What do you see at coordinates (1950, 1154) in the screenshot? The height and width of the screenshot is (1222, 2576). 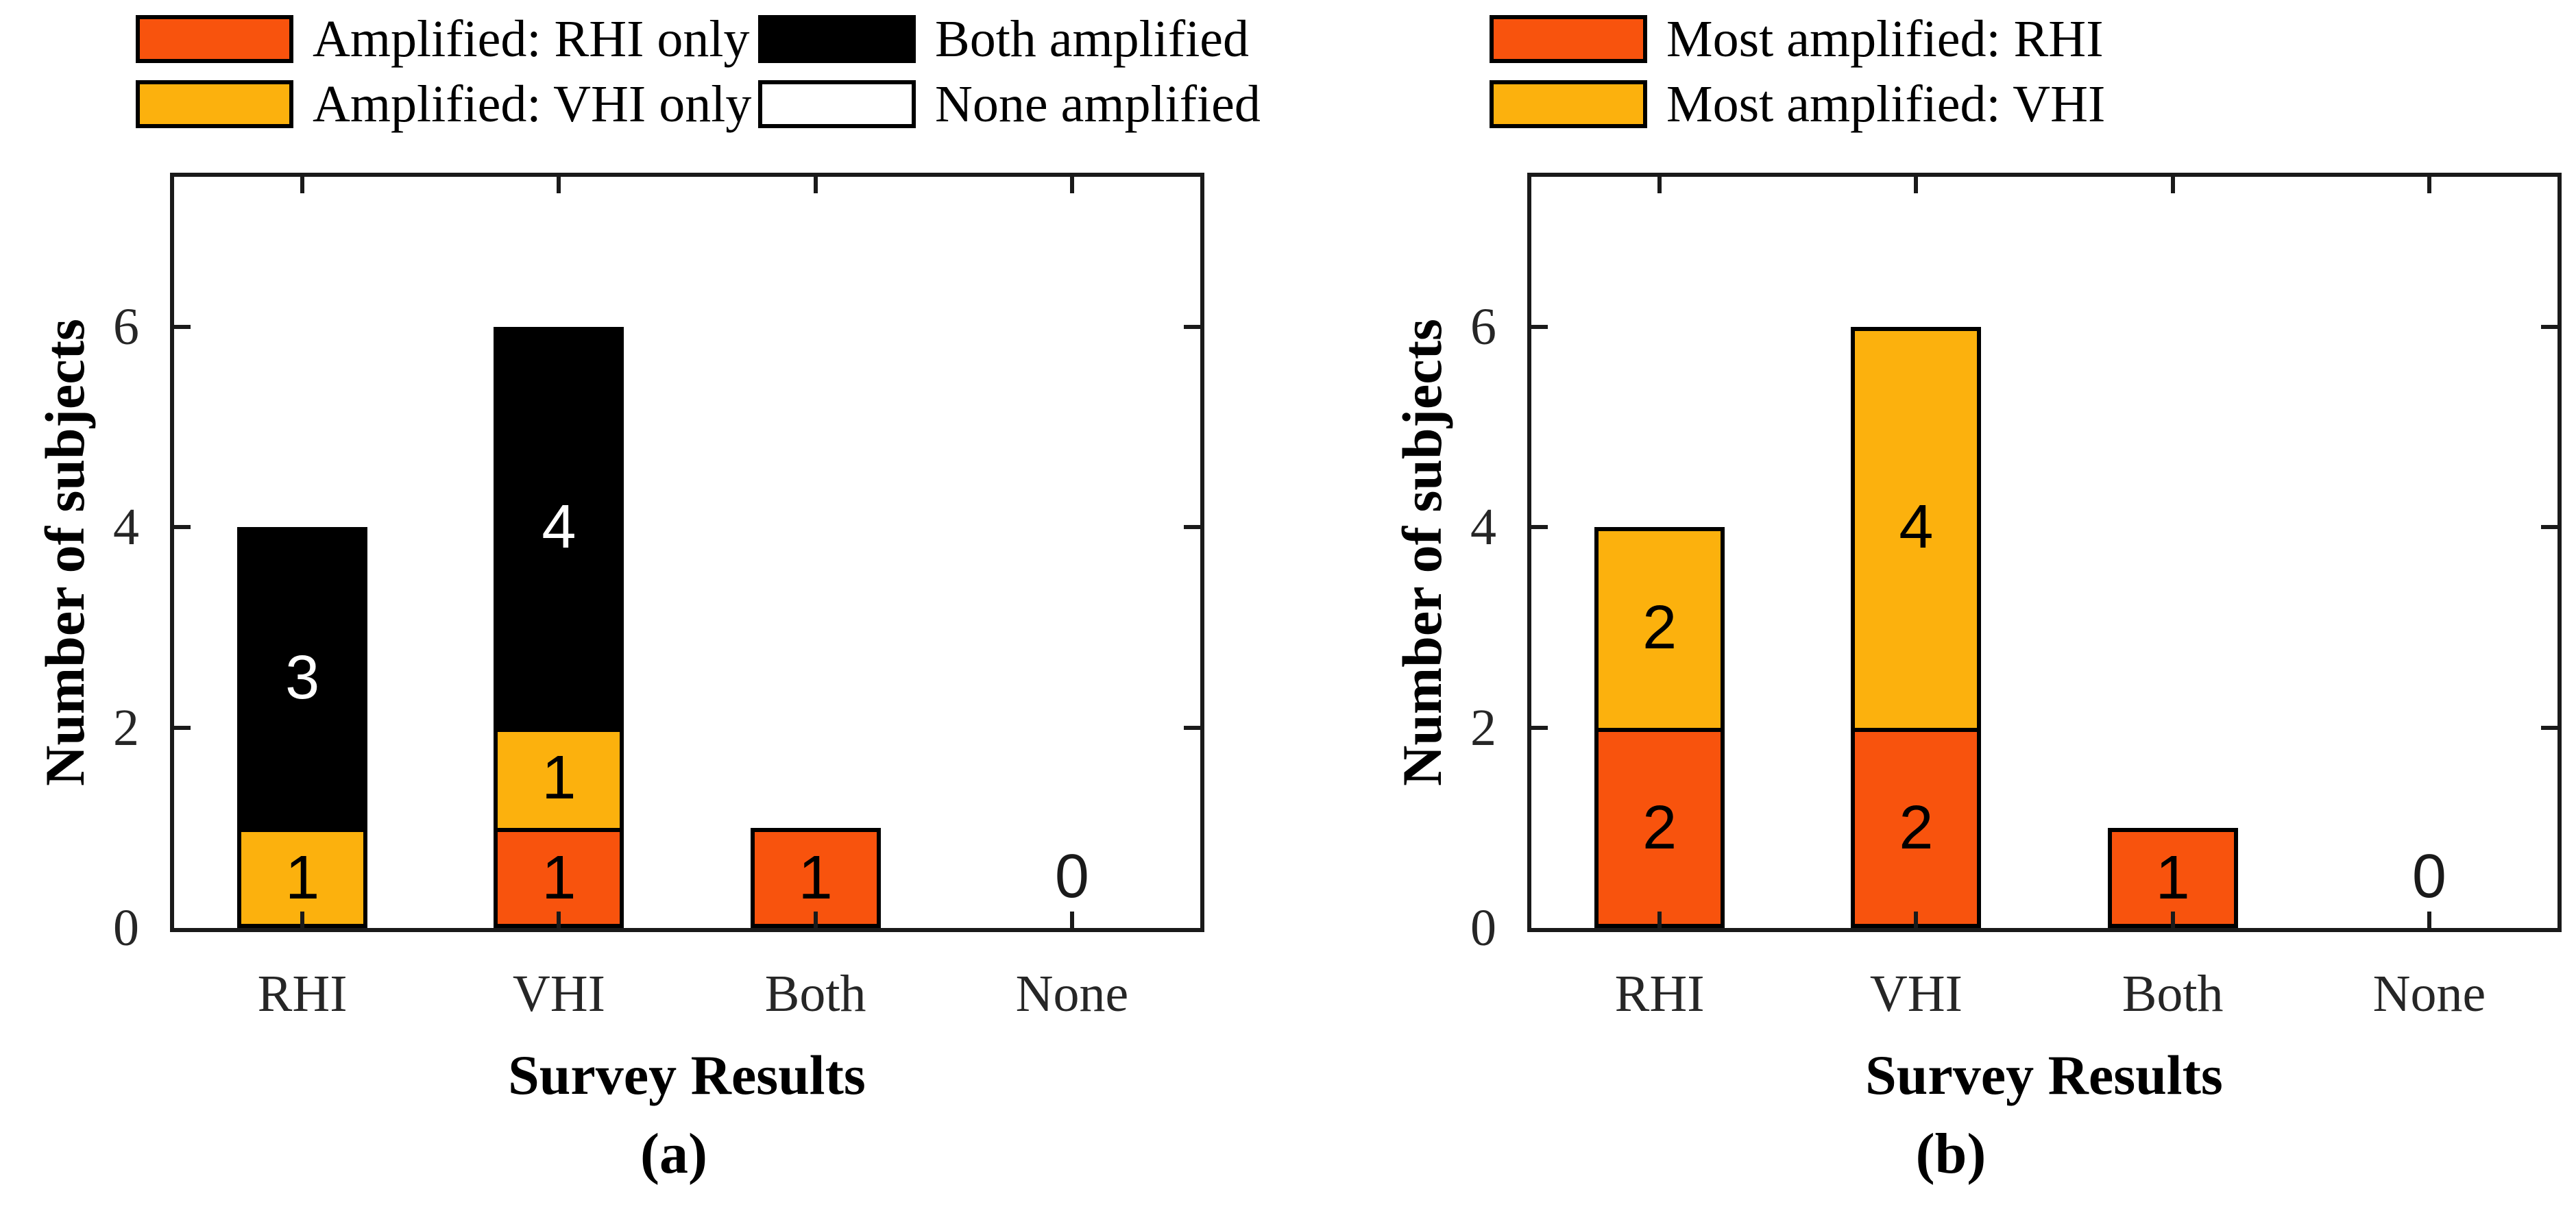 I see `subfigure-caption-b: (b)` at bounding box center [1950, 1154].